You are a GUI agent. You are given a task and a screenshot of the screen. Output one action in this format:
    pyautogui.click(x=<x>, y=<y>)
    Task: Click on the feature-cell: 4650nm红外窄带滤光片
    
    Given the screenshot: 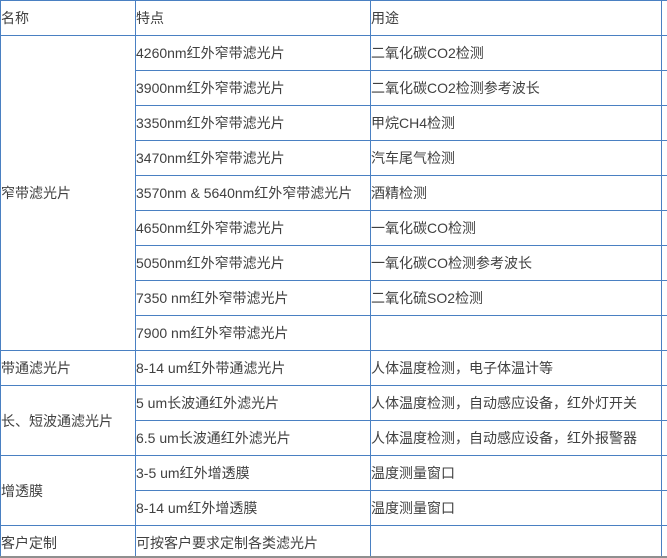 What is the action you would take?
    pyautogui.click(x=253, y=228)
    